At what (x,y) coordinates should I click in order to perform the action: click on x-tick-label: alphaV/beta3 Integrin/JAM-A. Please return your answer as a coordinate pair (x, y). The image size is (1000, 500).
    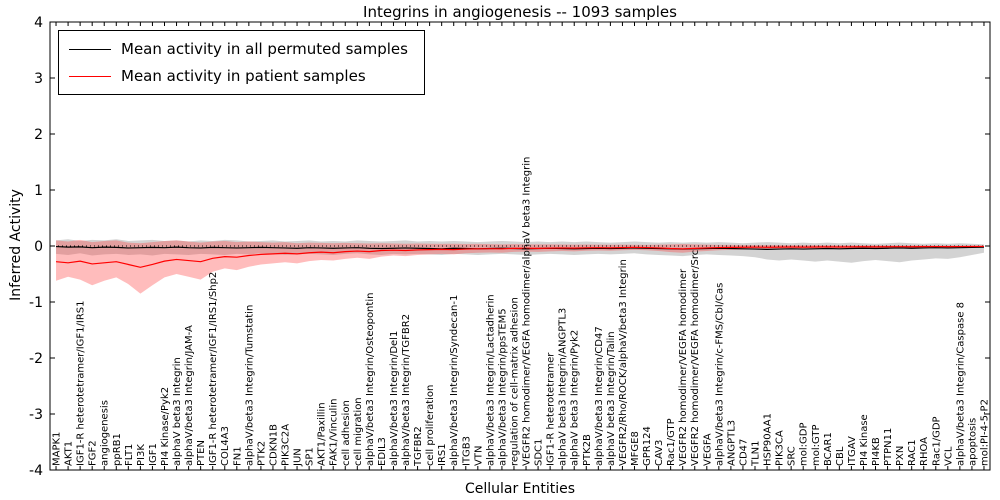
    Looking at the image, I should click on (189, 395).